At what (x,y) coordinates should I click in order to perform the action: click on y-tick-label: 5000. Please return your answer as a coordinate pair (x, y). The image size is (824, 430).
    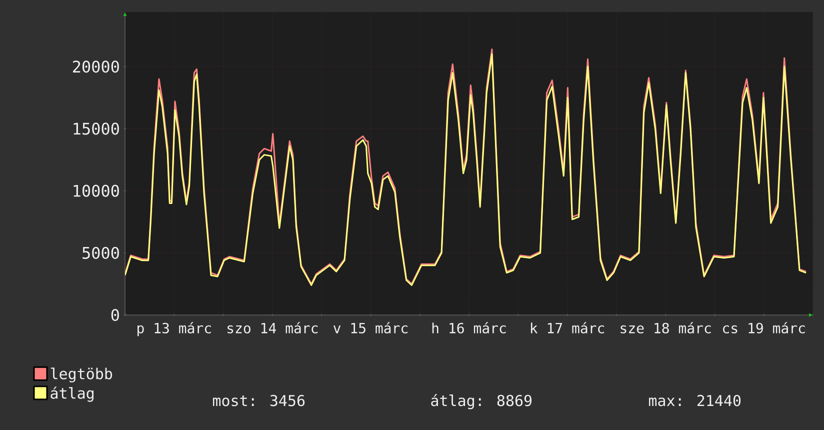
    Looking at the image, I should click on (100, 252).